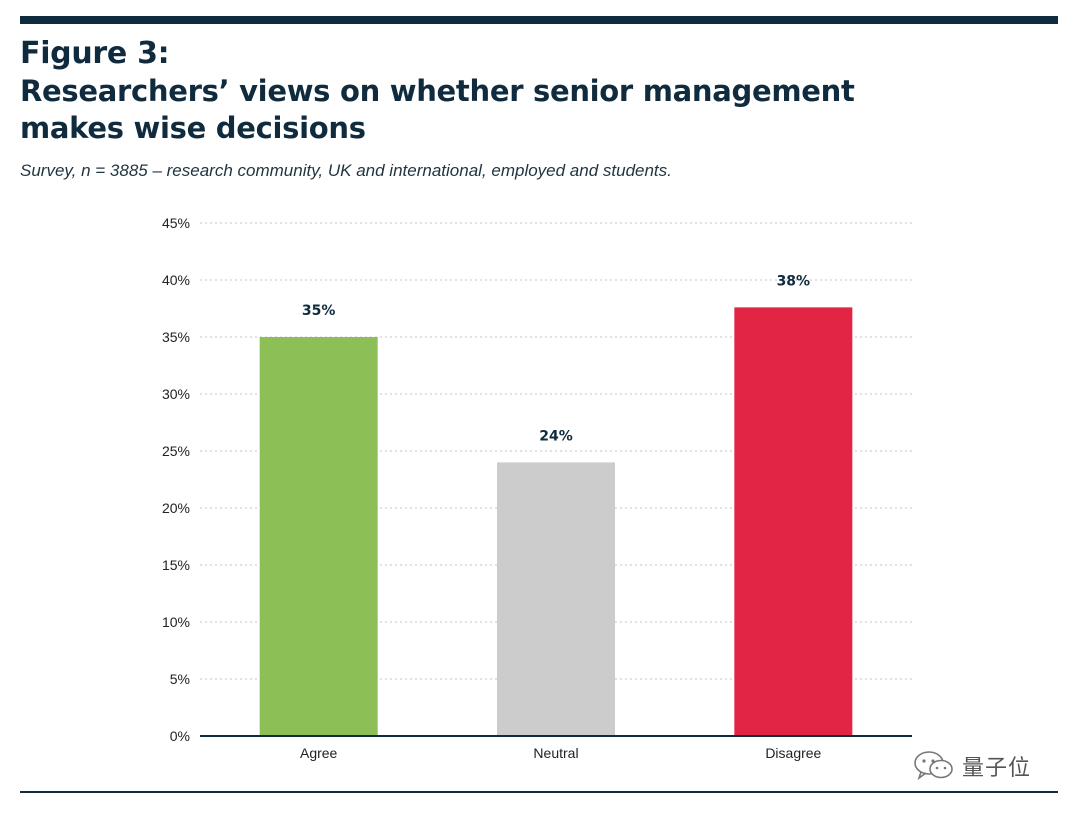 This screenshot has height=813, width=1080. What do you see at coordinates (176, 565) in the screenshot?
I see `y-tick-label: 15%` at bounding box center [176, 565].